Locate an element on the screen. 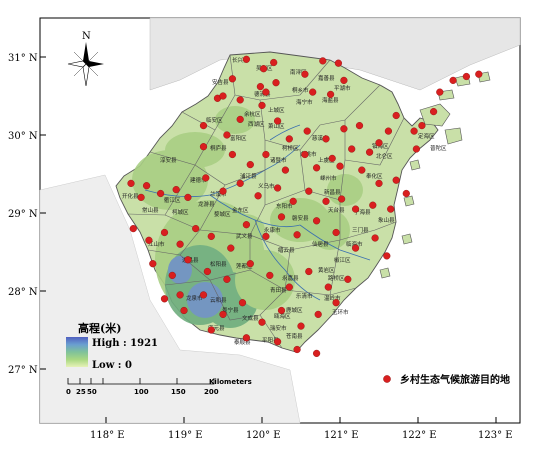 This screenshot has width=535, height=457. county-label: 象山县 is located at coordinates (386, 220).